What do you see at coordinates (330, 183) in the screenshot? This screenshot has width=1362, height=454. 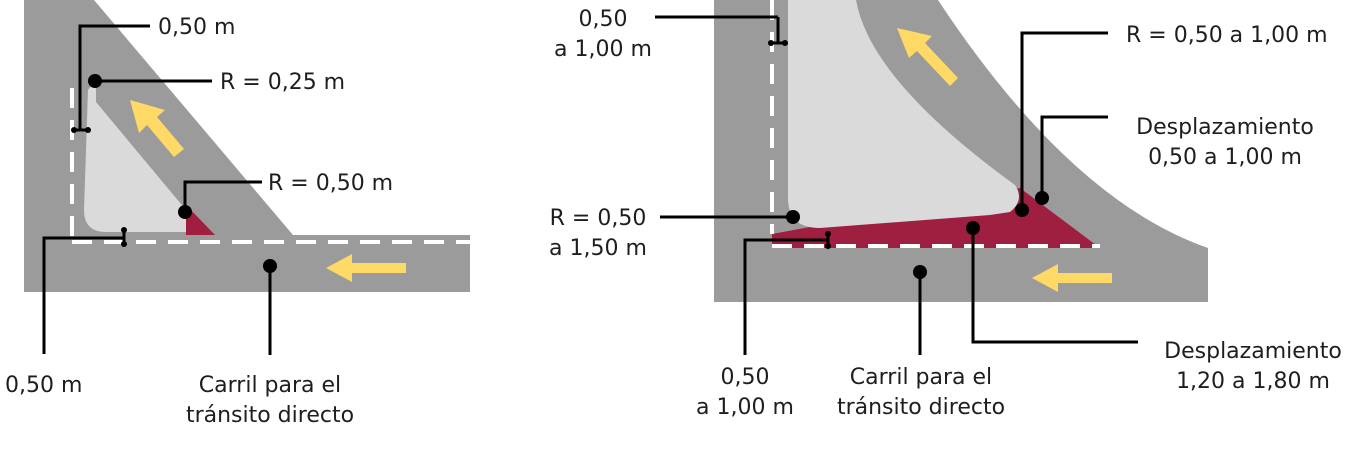 I see `left-radius-corner-label: R = 0,50 m` at bounding box center [330, 183].